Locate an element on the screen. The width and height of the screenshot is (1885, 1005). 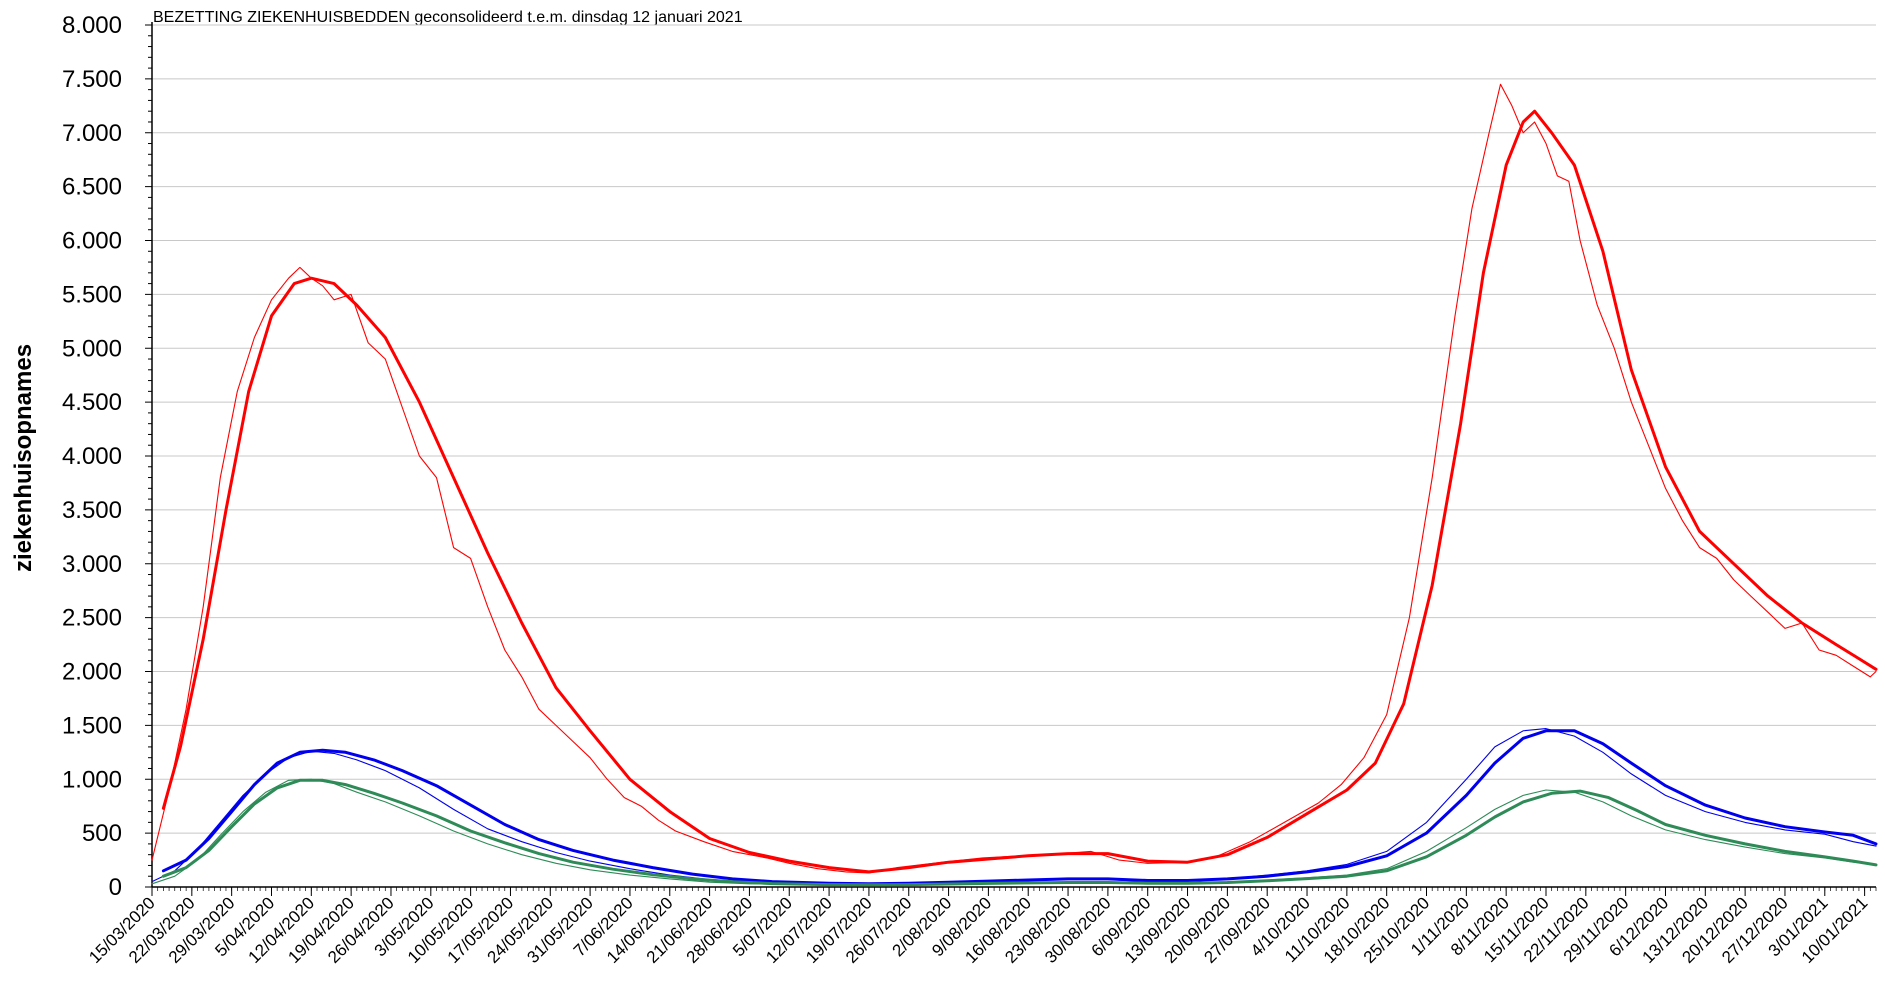
y-tick-label: 0 is located at coordinates (115, 887).